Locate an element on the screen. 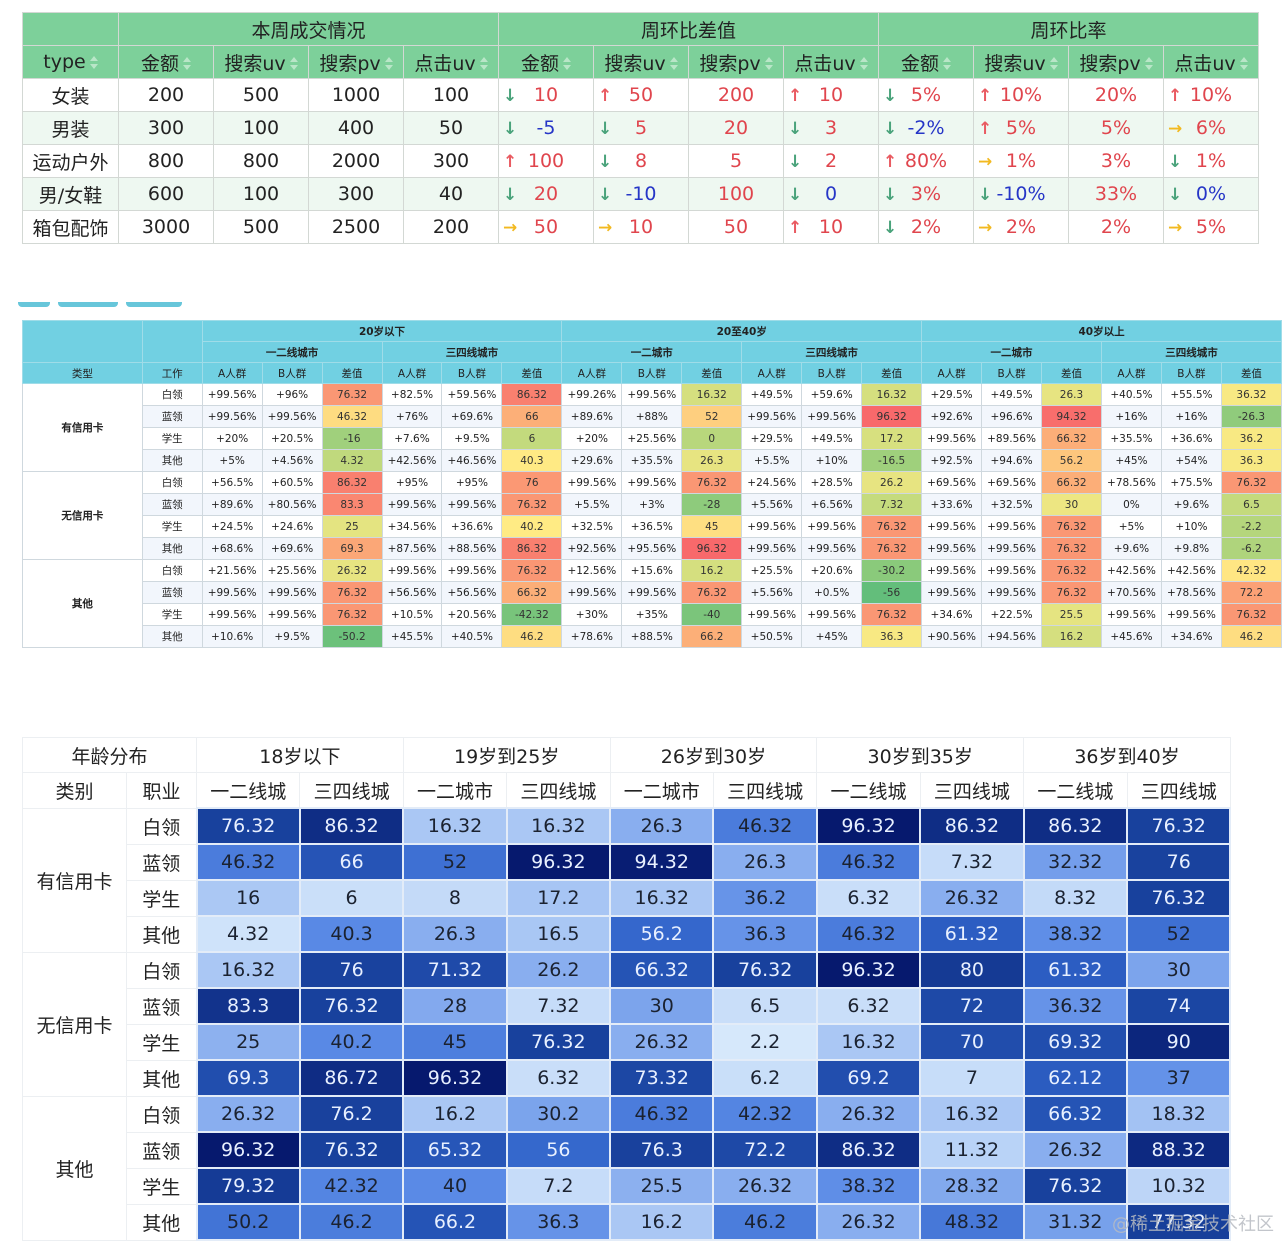  rate-value: 10% is located at coordinates (1211, 95).